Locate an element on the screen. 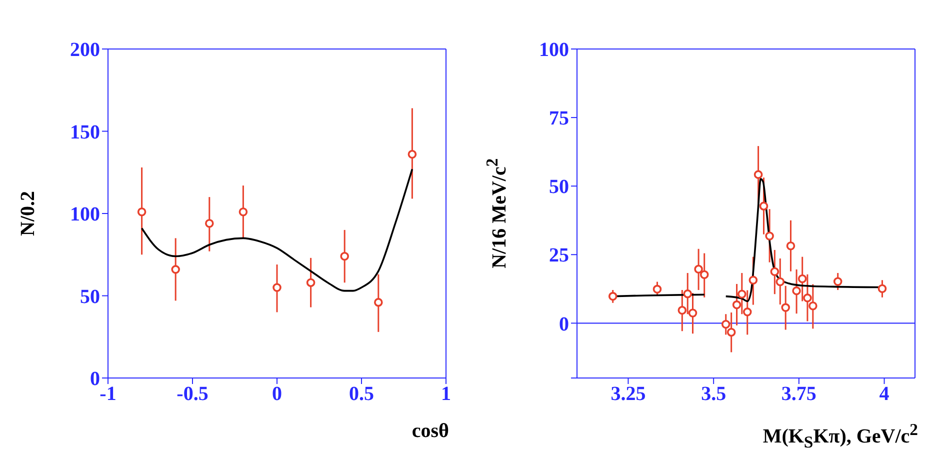 The image size is (944, 470). x-tick-label: 1 is located at coordinates (446, 394).